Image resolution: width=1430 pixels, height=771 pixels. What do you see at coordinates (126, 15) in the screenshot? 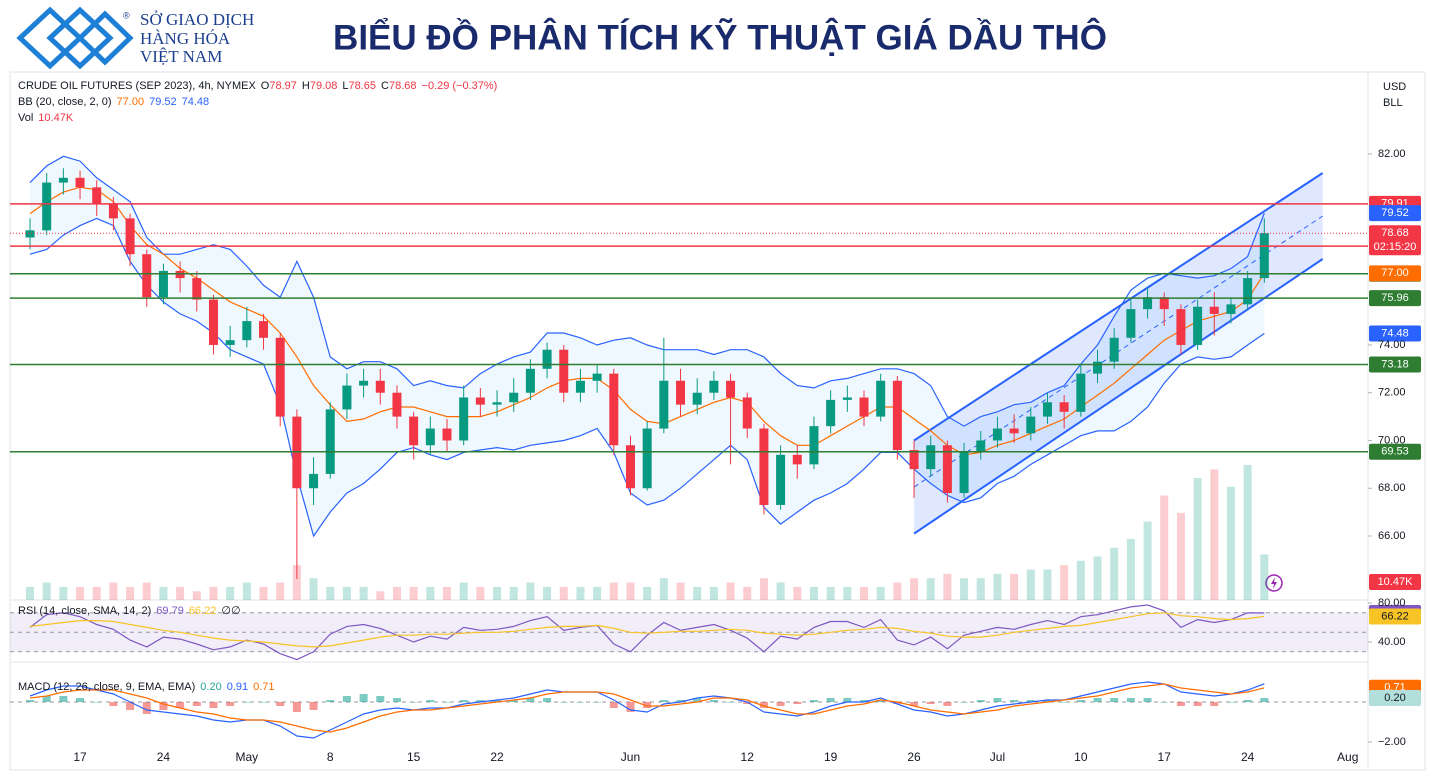
I see `logo-mark: ®` at bounding box center [126, 15].